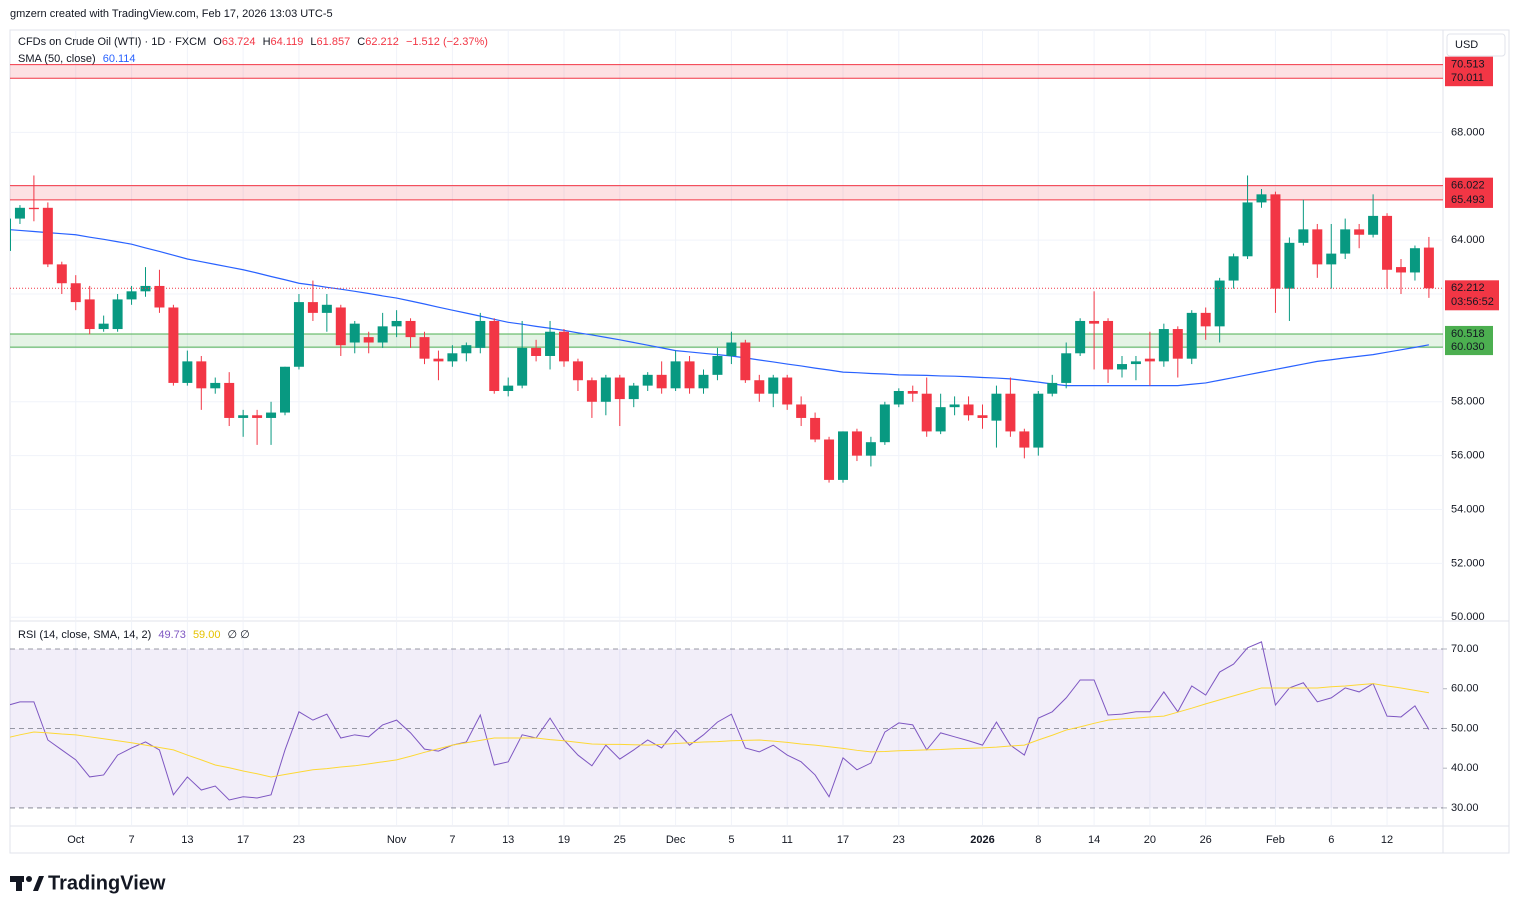 Image resolution: width=1519 pixels, height=913 pixels. Describe the element at coordinates (1465, 689) in the screenshot. I see `y-tick-label: 60.00` at that location.